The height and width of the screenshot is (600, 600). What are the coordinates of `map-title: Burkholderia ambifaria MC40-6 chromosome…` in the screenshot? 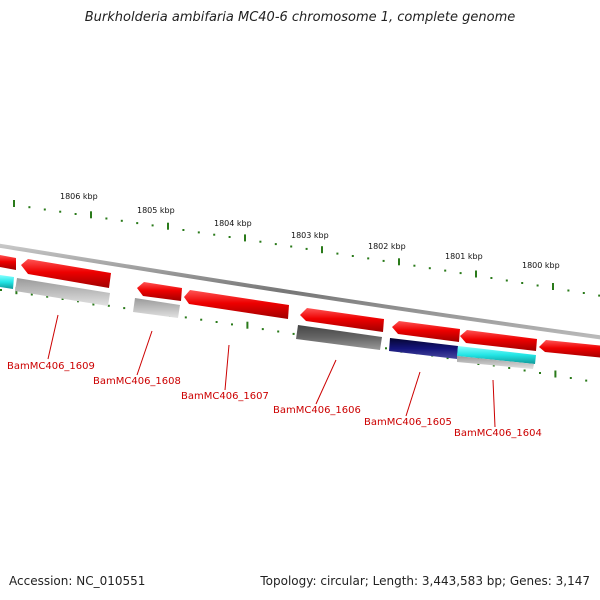 It's located at (300, 17).